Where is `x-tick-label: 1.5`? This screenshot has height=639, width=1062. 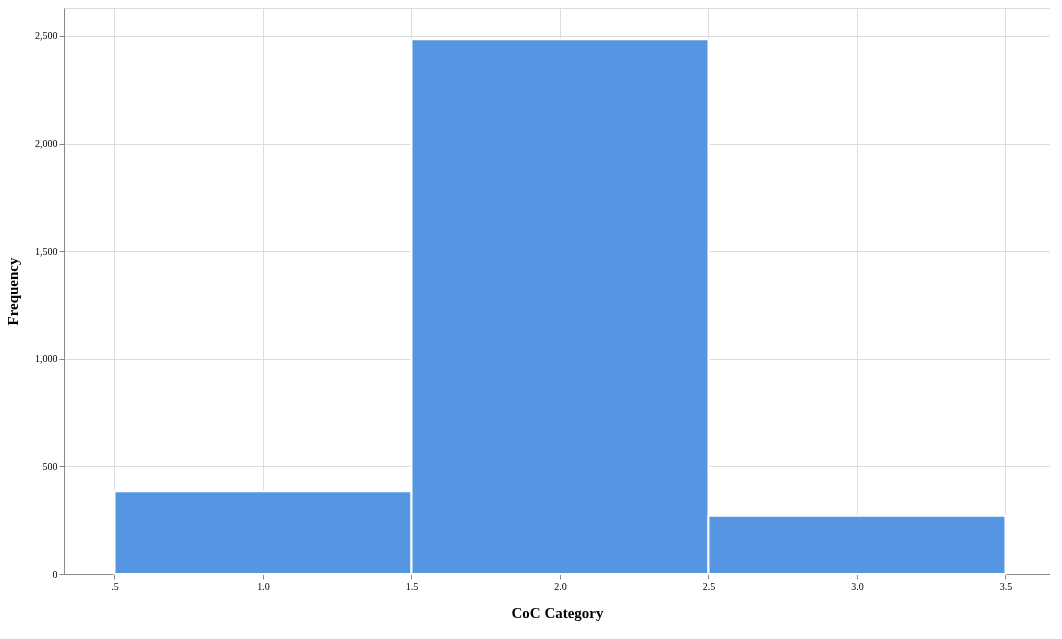 x-tick-label: 1.5 is located at coordinates (412, 586).